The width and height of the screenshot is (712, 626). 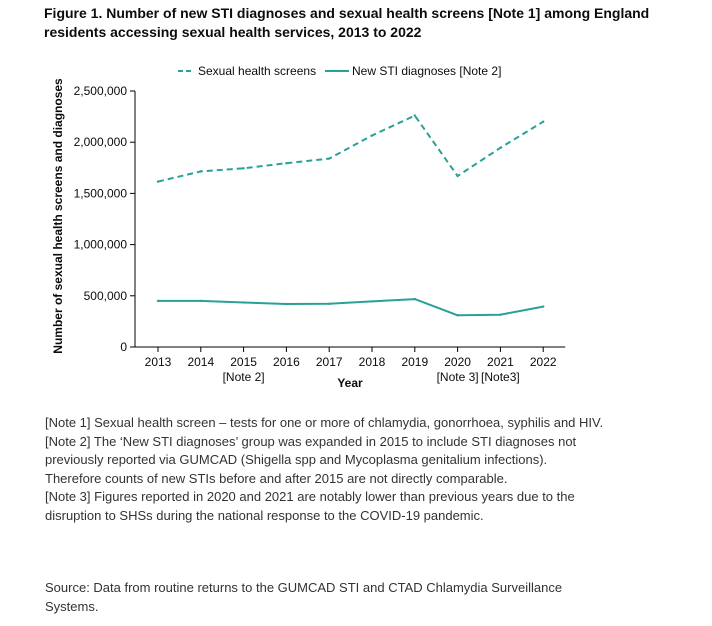 I want to click on x-tick-sublabel: [Note 3], so click(x=458, y=377).